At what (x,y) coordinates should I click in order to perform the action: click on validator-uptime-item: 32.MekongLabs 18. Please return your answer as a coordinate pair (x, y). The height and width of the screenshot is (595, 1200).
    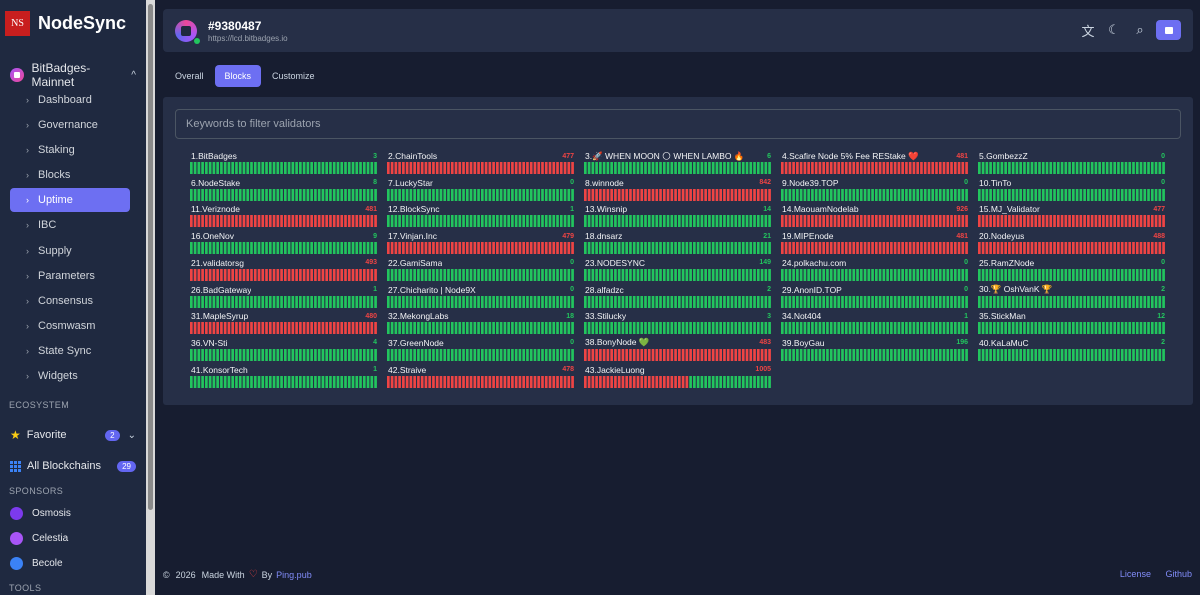
    Looking at the image, I should click on (481, 323).